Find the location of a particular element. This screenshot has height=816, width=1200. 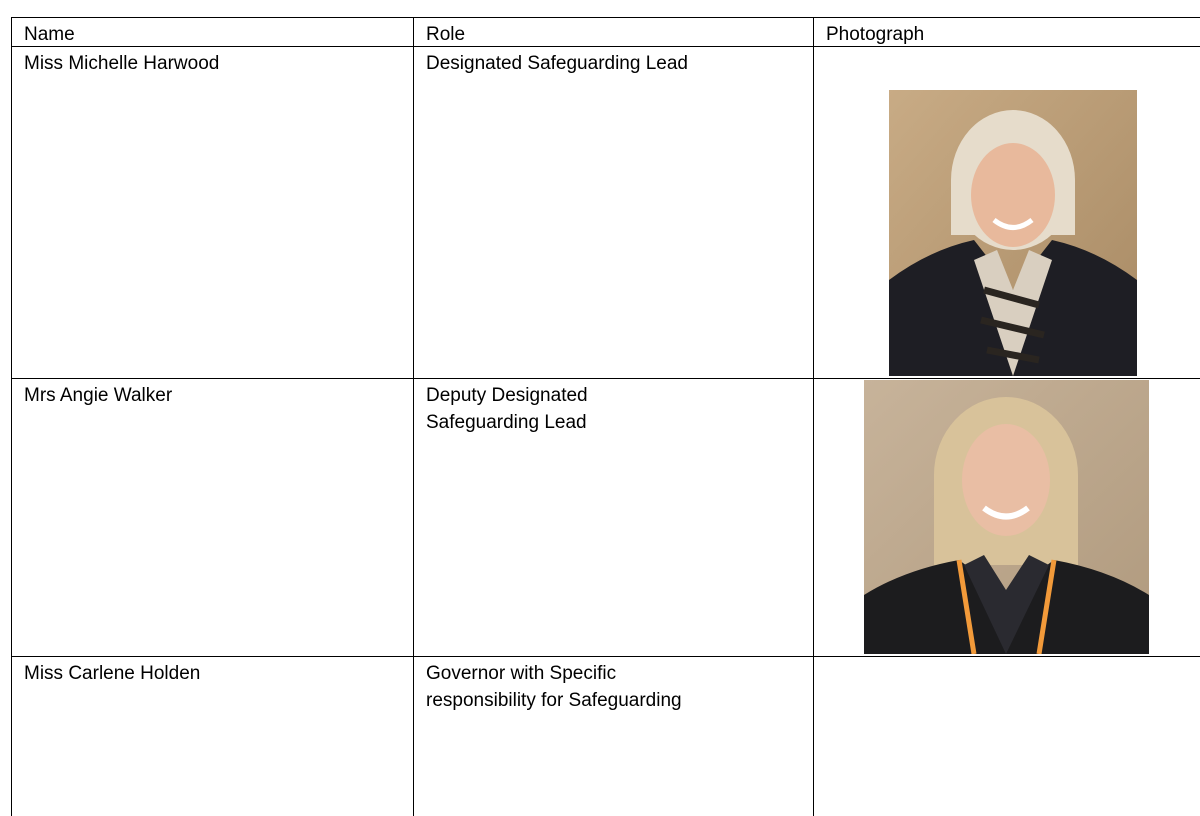

table-cell: Role is located at coordinates (613, 31).